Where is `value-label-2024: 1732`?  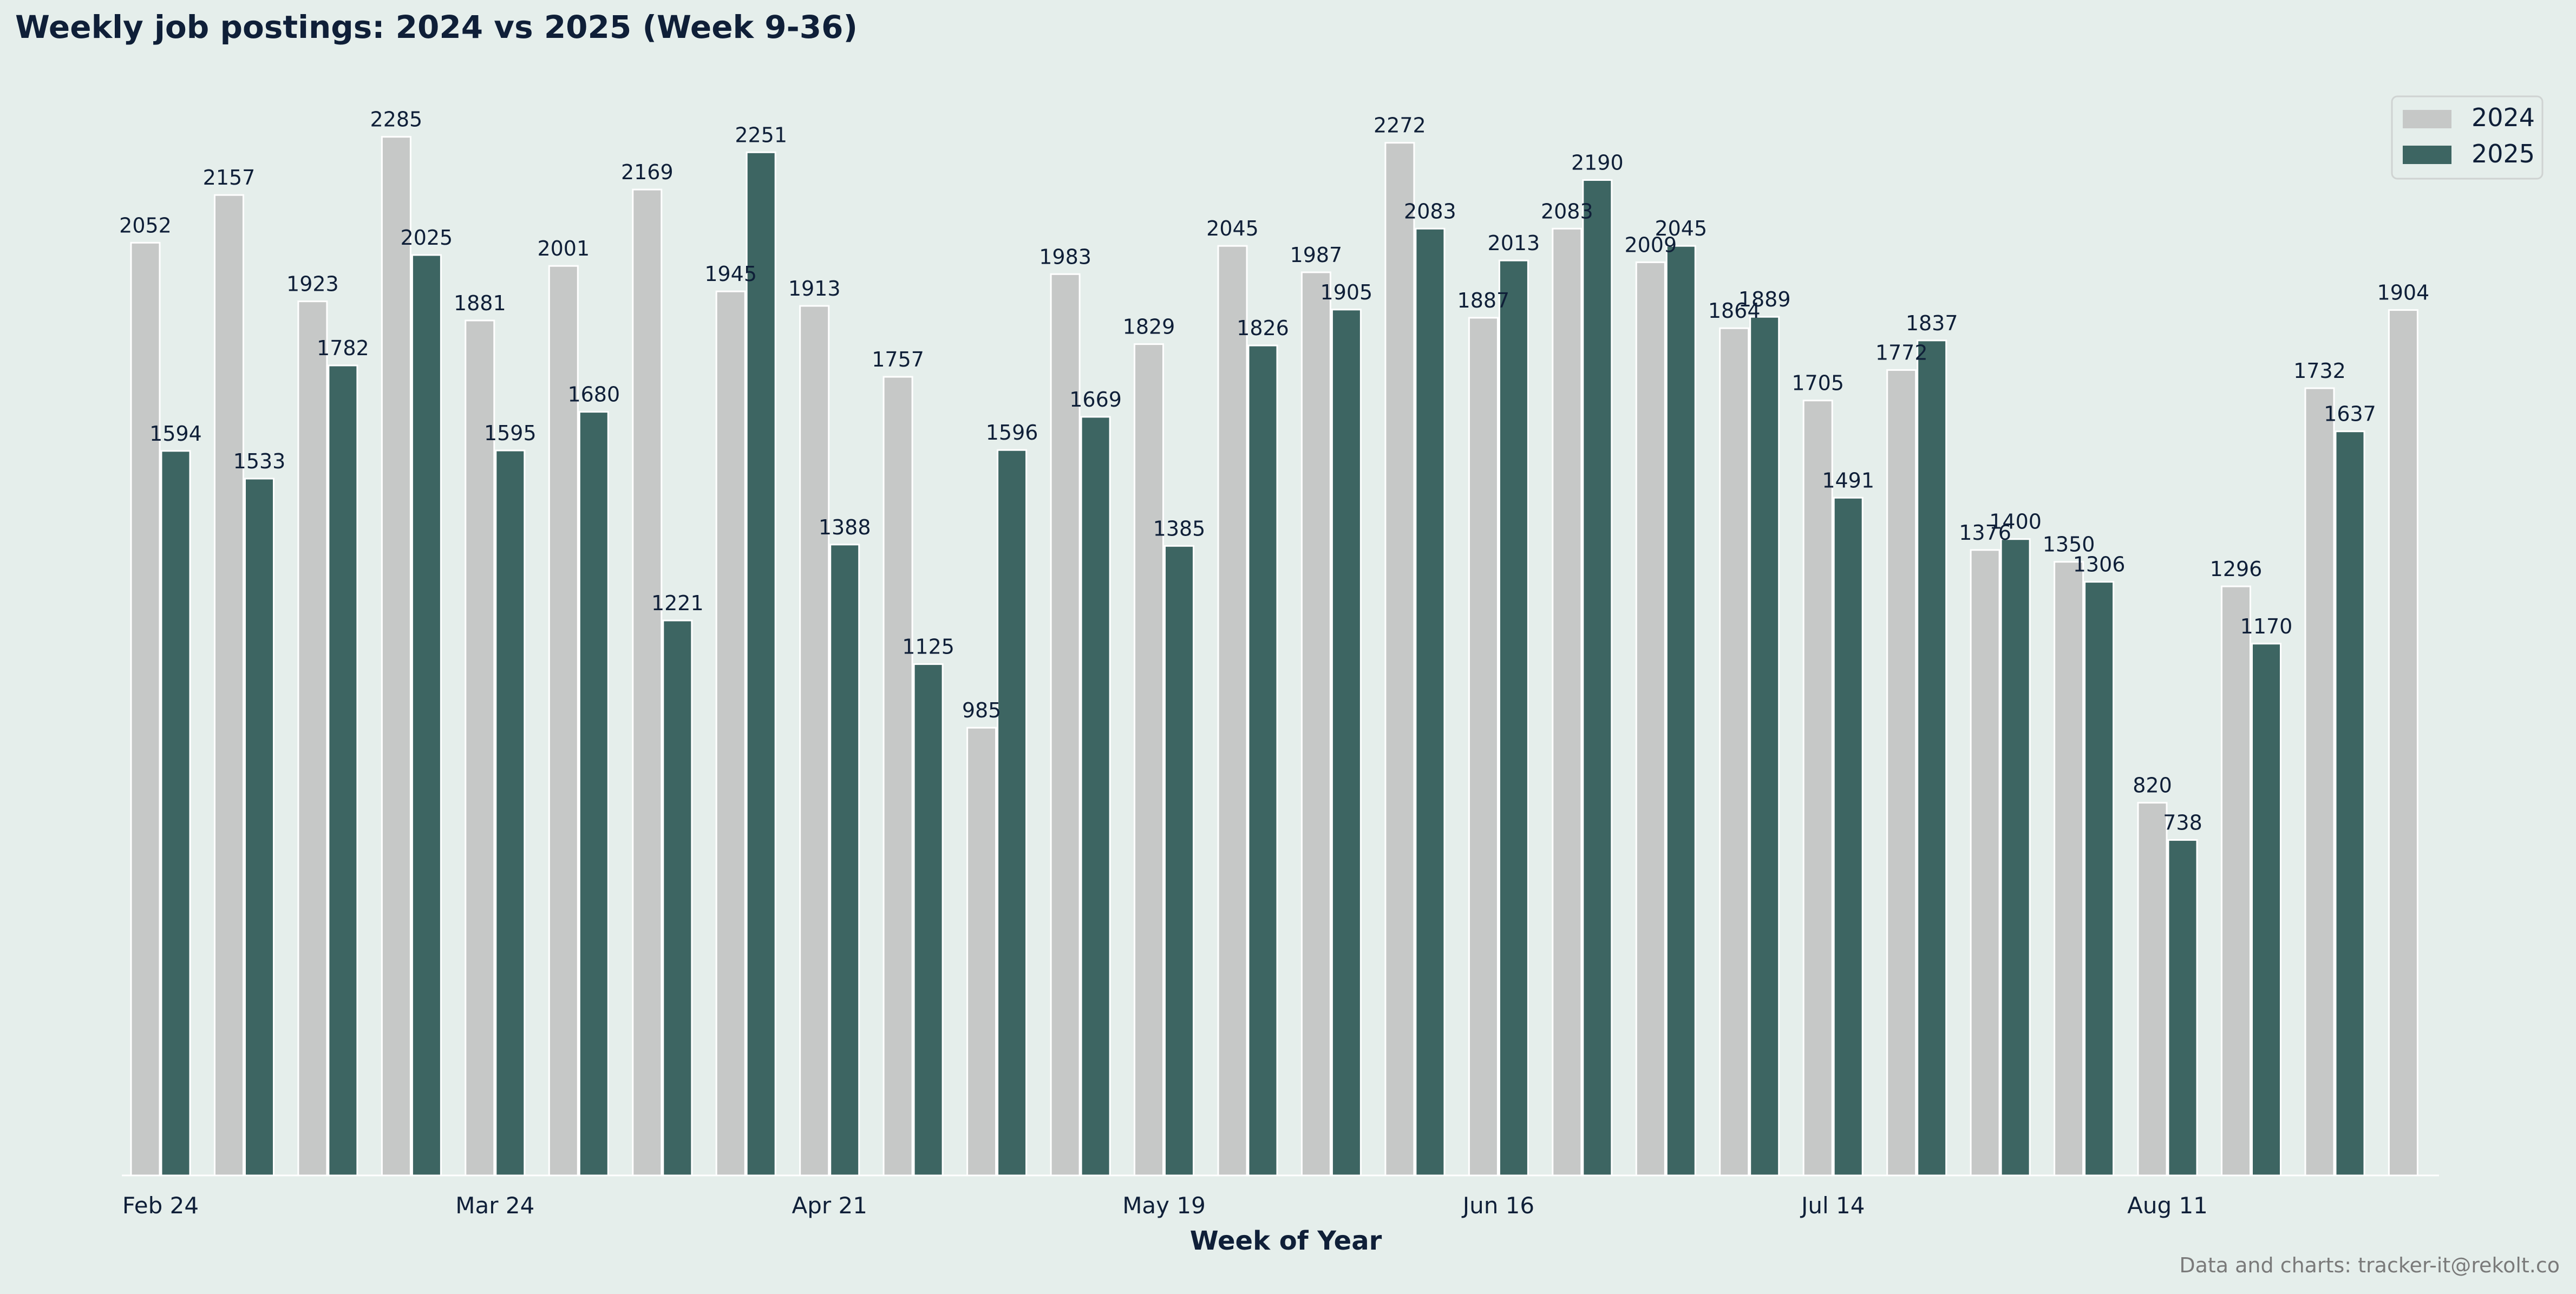
value-label-2024: 1732 is located at coordinates (2320, 371).